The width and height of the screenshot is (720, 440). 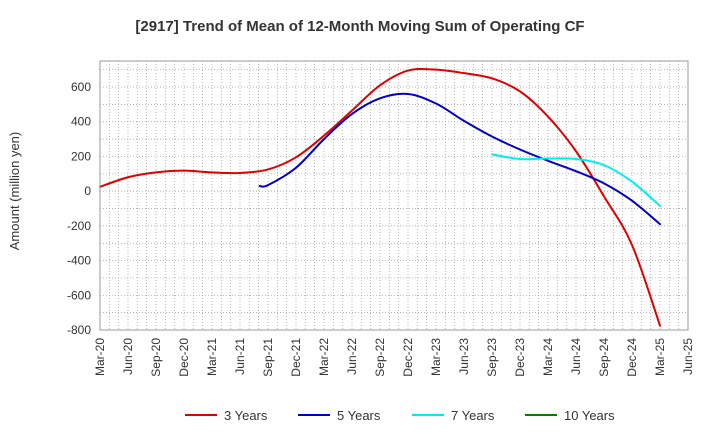 What do you see at coordinates (660, 357) in the screenshot?
I see `x-tick-label: Mar-25` at bounding box center [660, 357].